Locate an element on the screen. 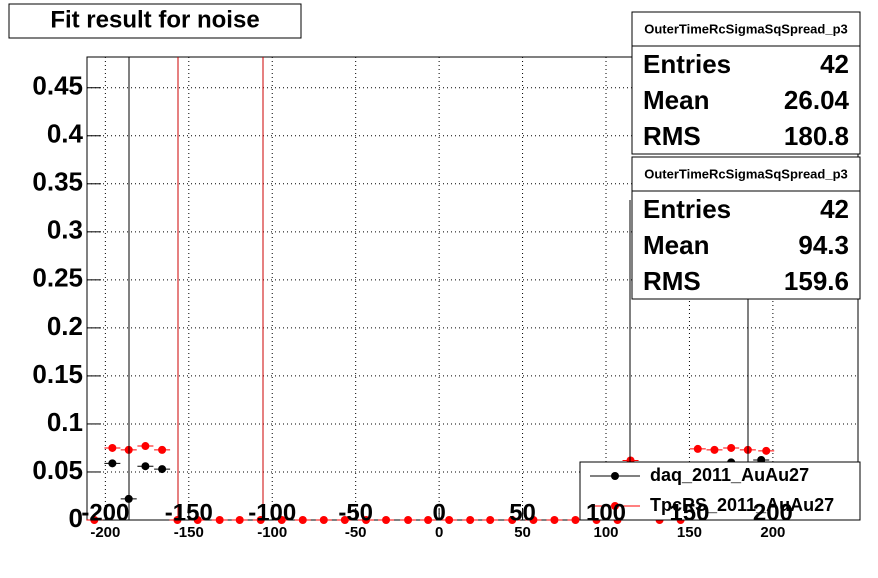 The height and width of the screenshot is (578, 878). stats-value: 94.3 is located at coordinates (823, 245).